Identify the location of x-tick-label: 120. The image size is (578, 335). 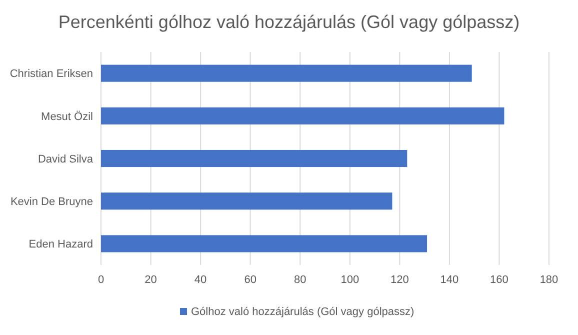
(399, 280).